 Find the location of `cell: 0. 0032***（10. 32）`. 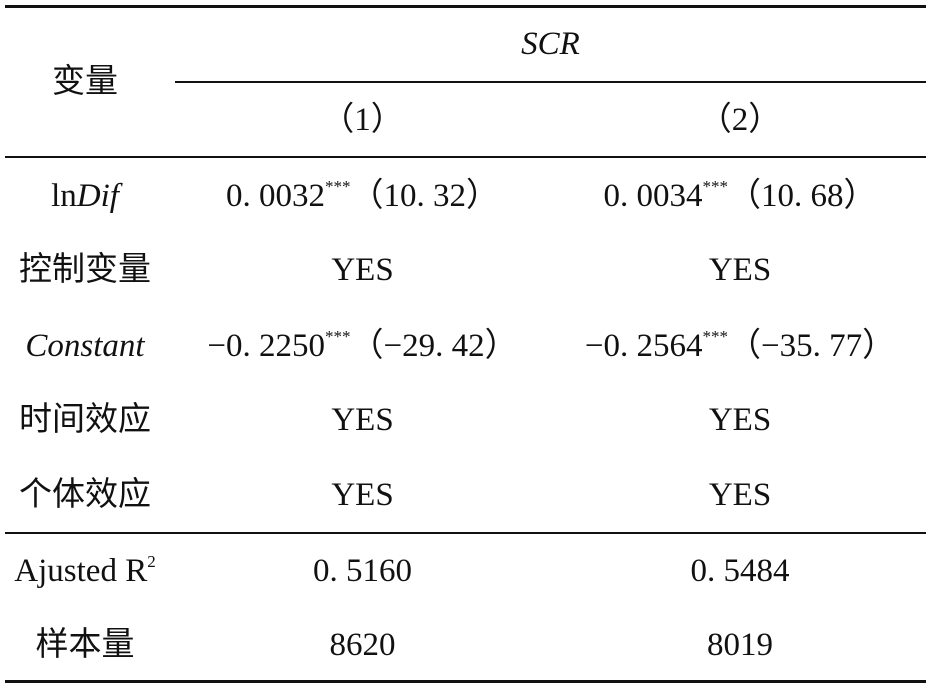

cell: 0. 0032***（10. 32） is located at coordinates (362, 196).